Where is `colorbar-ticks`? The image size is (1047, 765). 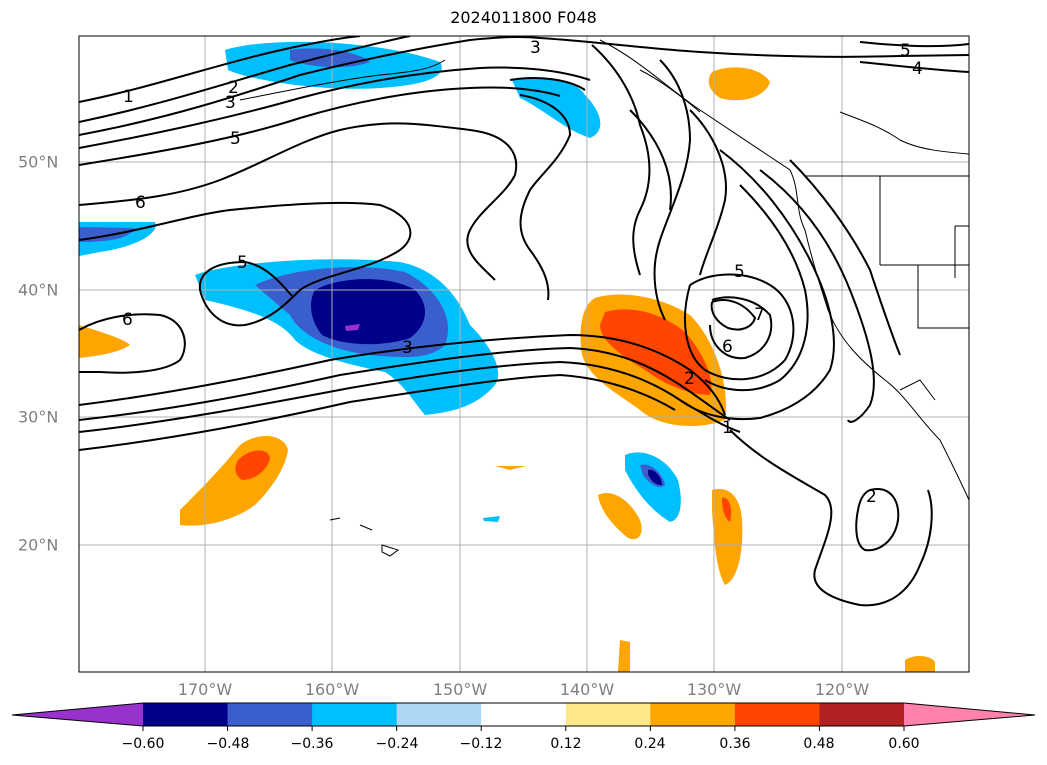
colorbar-ticks is located at coordinates (523, 728).